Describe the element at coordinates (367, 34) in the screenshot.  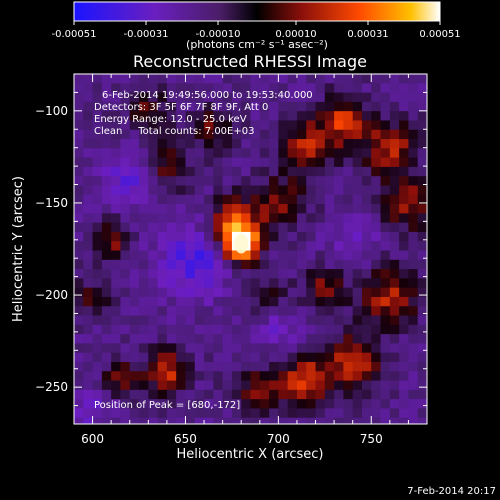
I see `colorbar-tick-label: 0.00031` at that location.